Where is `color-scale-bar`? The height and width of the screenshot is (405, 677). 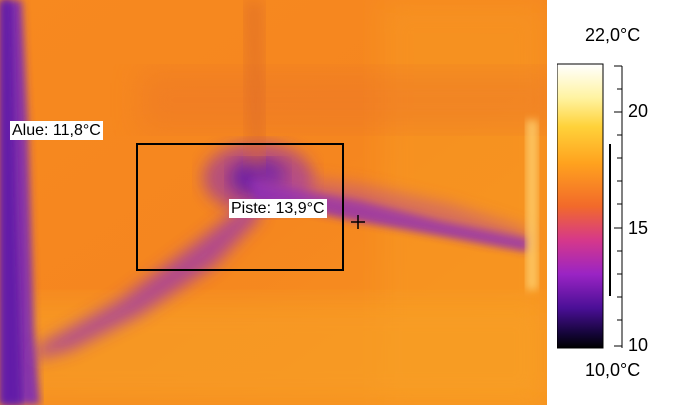 color-scale-bar is located at coordinates (580, 206).